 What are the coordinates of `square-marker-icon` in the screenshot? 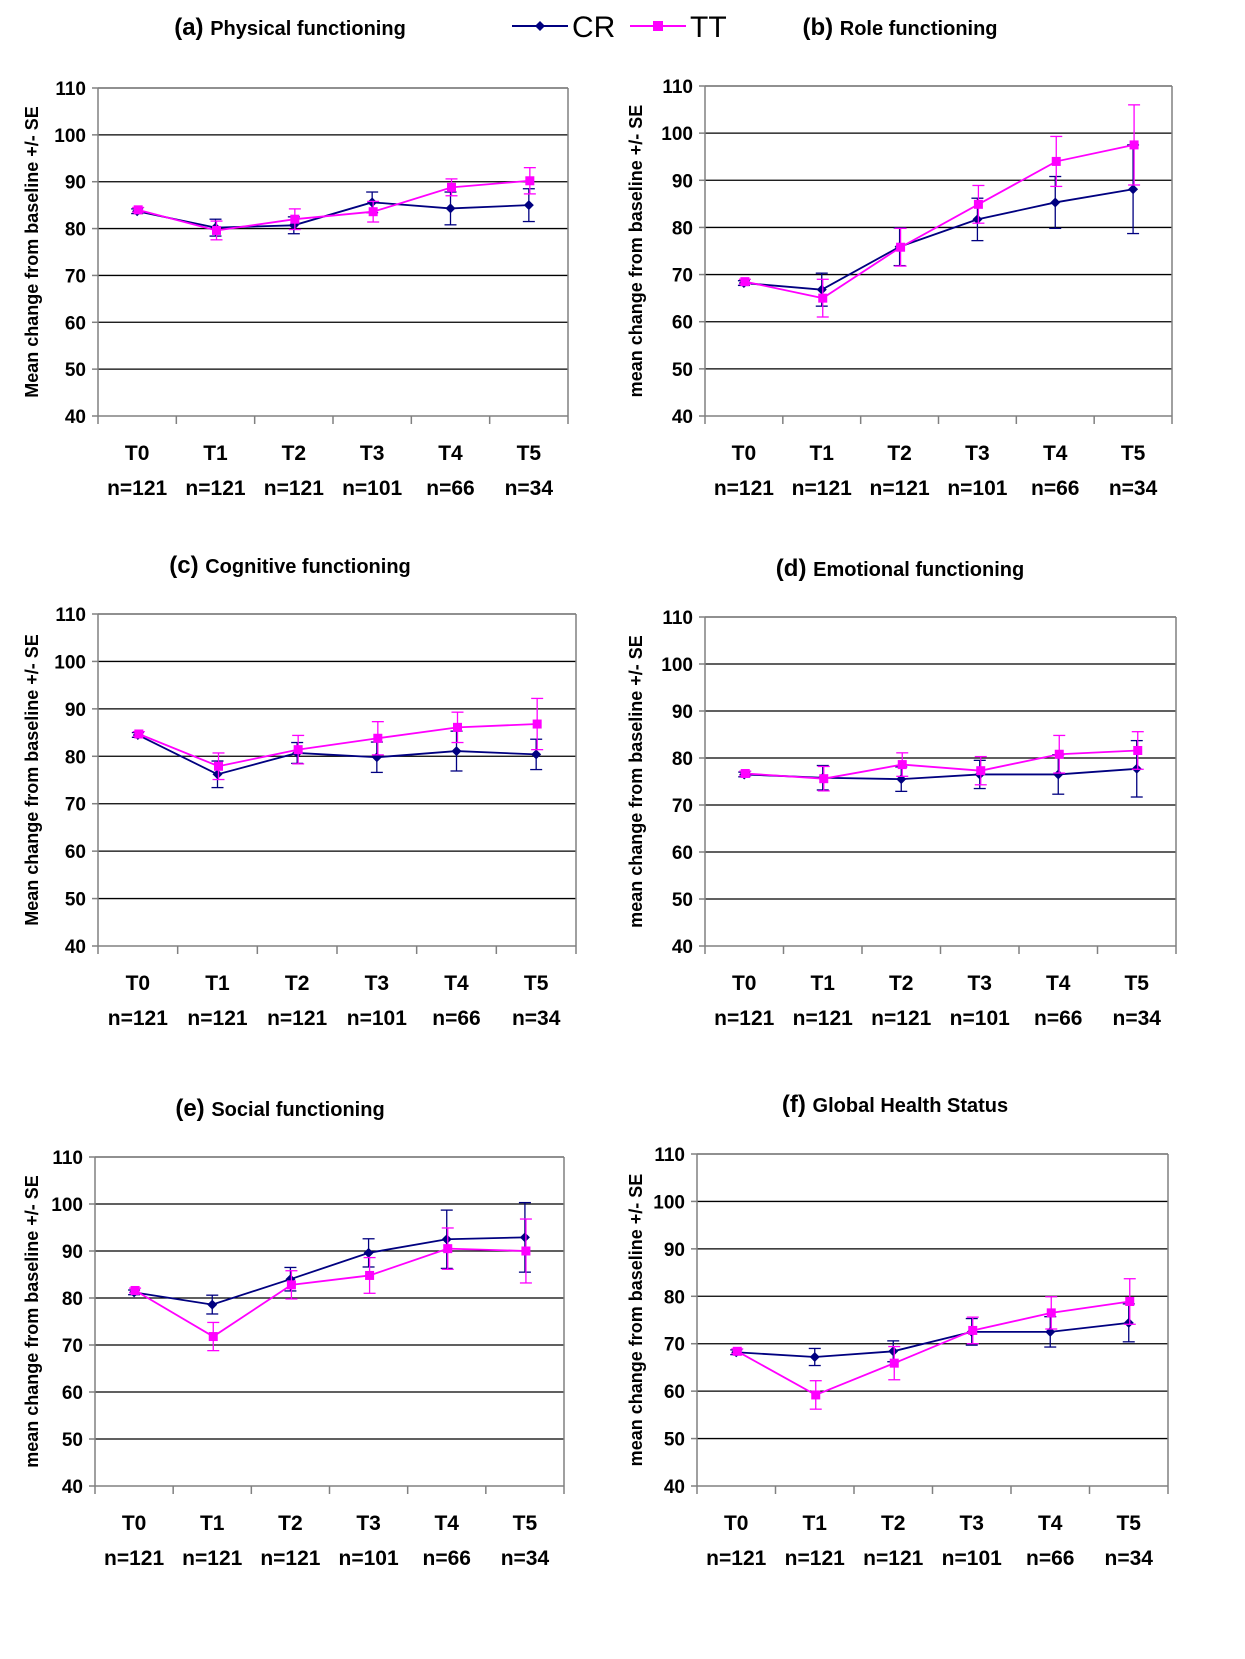 It's located at (658, 26).